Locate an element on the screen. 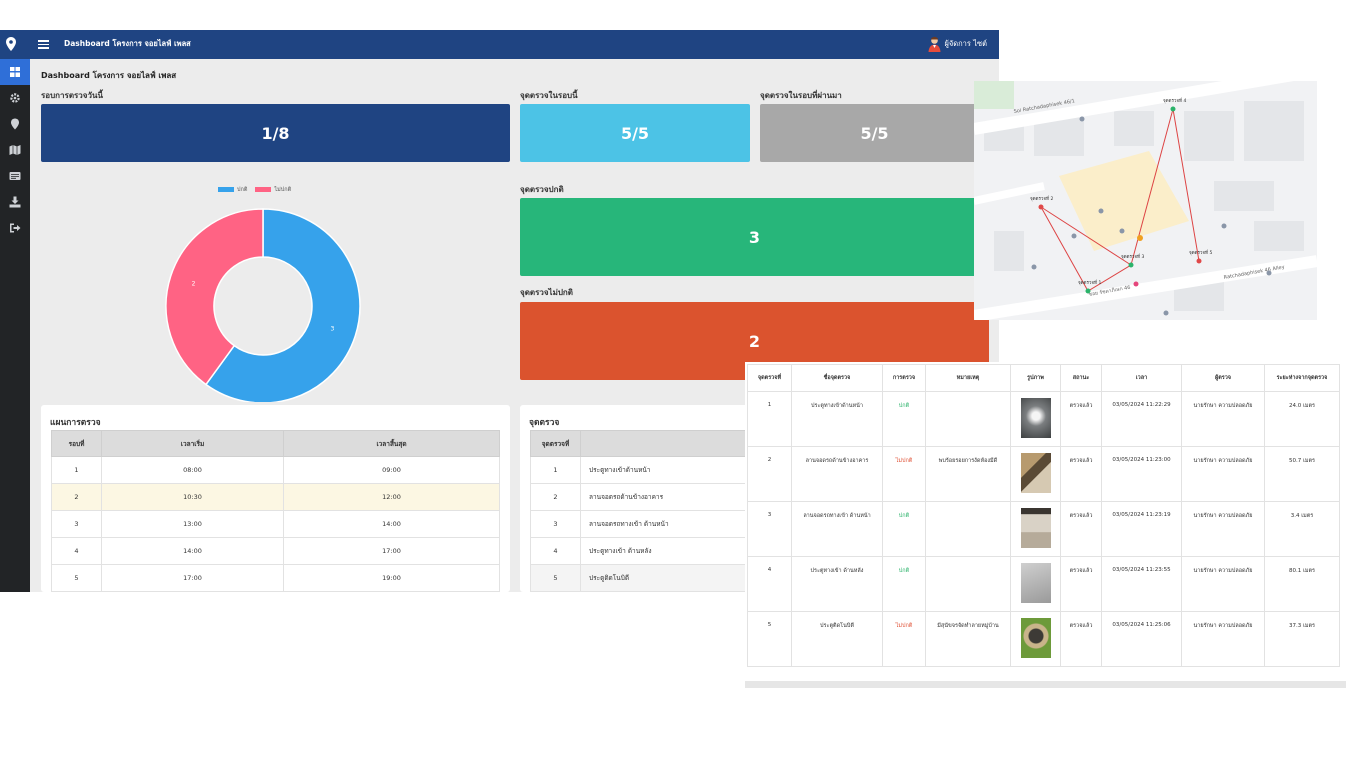 The width and height of the screenshot is (1346, 757). donut-value-label-0: 3 is located at coordinates (333, 329).